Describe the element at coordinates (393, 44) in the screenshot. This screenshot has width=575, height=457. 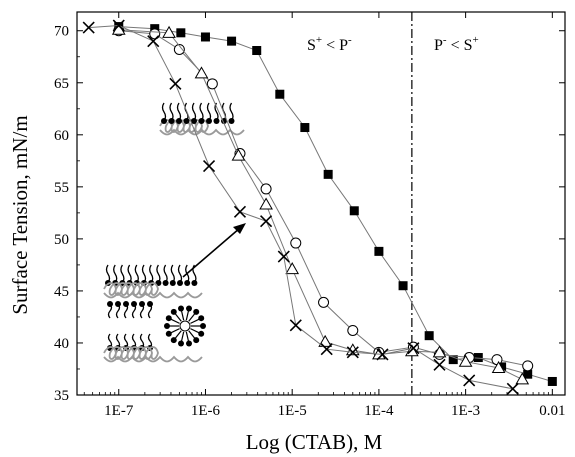
I see `region-annotations: S+ < P- P- < S+` at that location.